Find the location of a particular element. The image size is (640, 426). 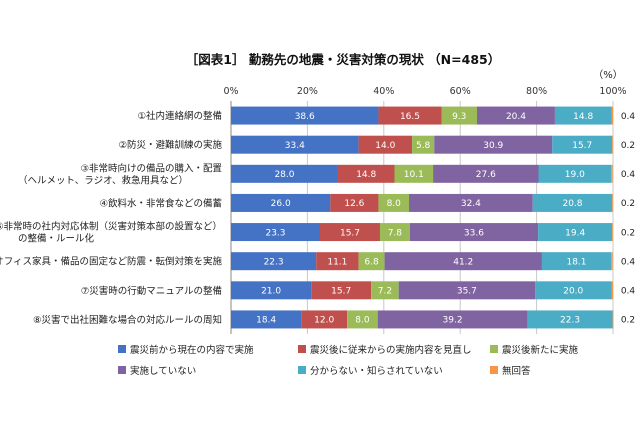

data-label: 12.0 is located at coordinates (324, 321).